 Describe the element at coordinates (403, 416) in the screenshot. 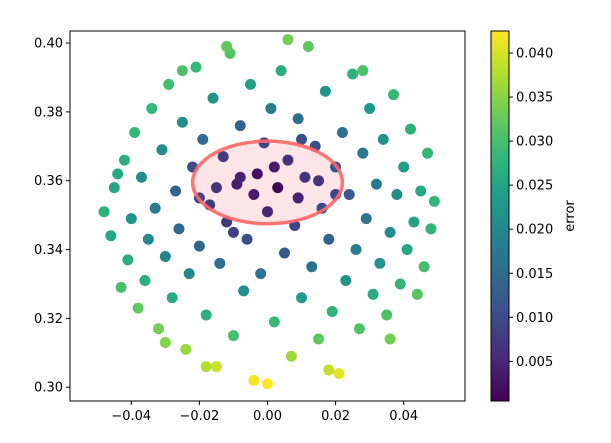

I see `x-tick-label: 0.04` at that location.